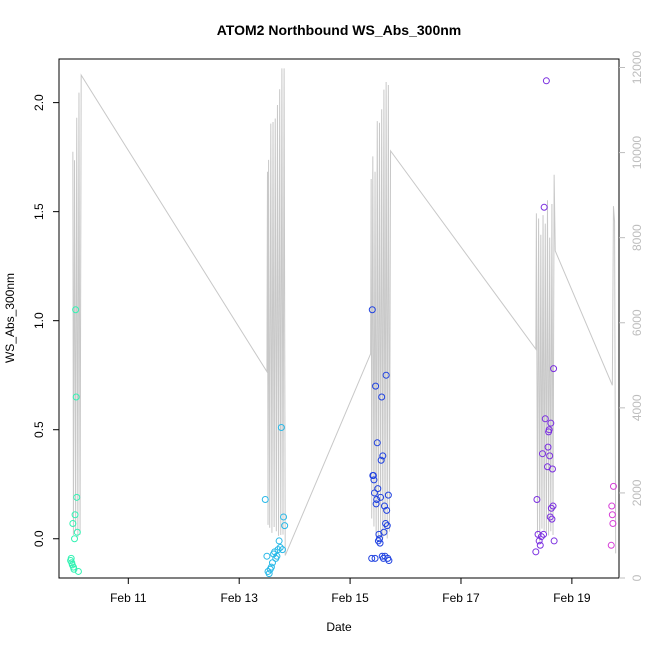 This screenshot has width=650, height=650. Describe the element at coordinates (128, 598) in the screenshot. I see `x-tick-label: Feb 11` at that location.